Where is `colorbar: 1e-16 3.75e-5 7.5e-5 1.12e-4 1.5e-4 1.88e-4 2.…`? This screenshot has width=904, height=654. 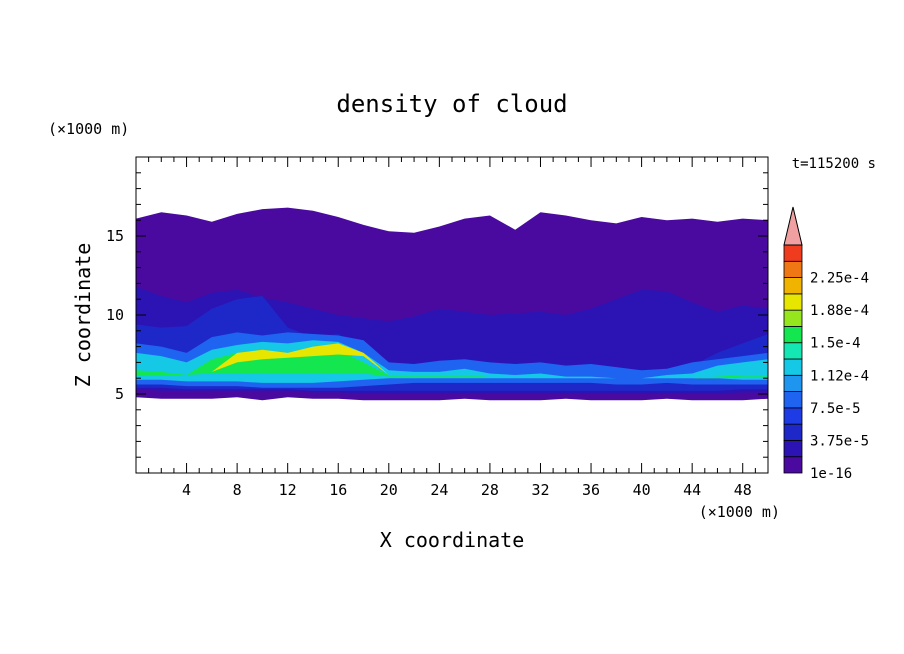
colorbar: 1e-16 3.75e-5 7.5e-5 1.12e-4 1.5e-4 1.88e-4 2.… is located at coordinates (826, 344).